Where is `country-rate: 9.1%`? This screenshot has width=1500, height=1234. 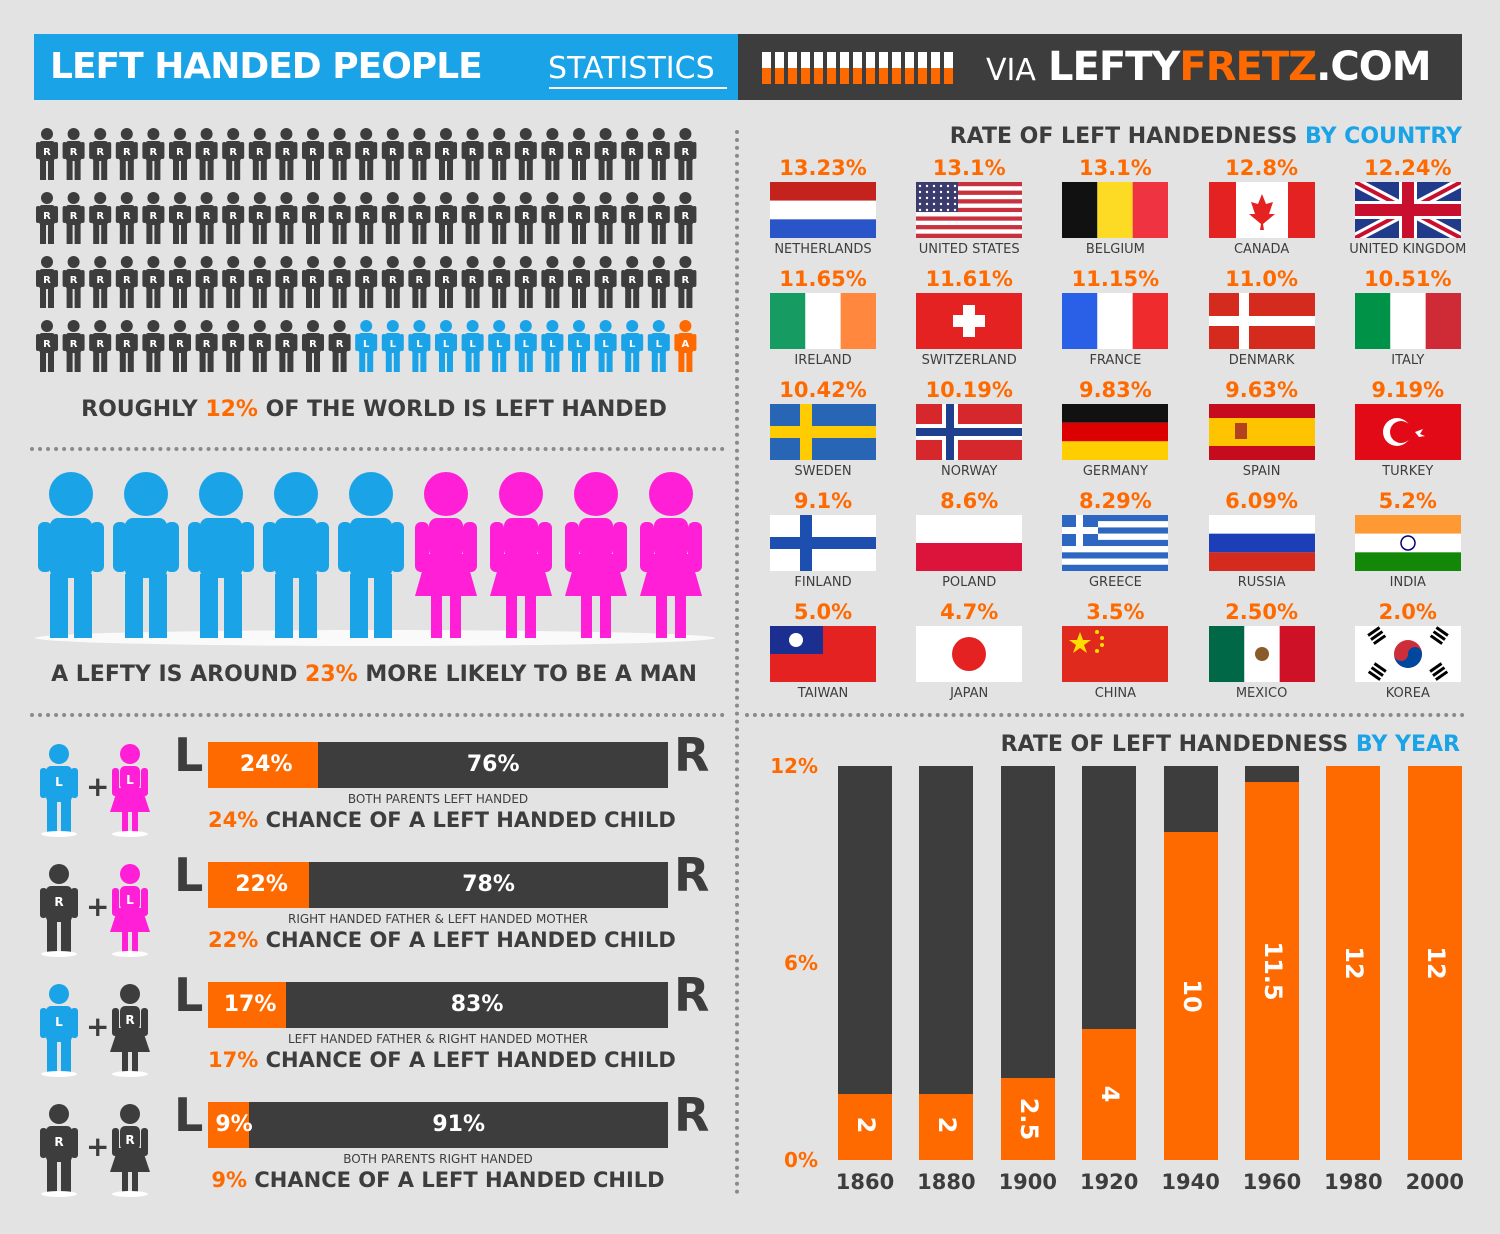
country-rate: 9.1% is located at coordinates (823, 501).